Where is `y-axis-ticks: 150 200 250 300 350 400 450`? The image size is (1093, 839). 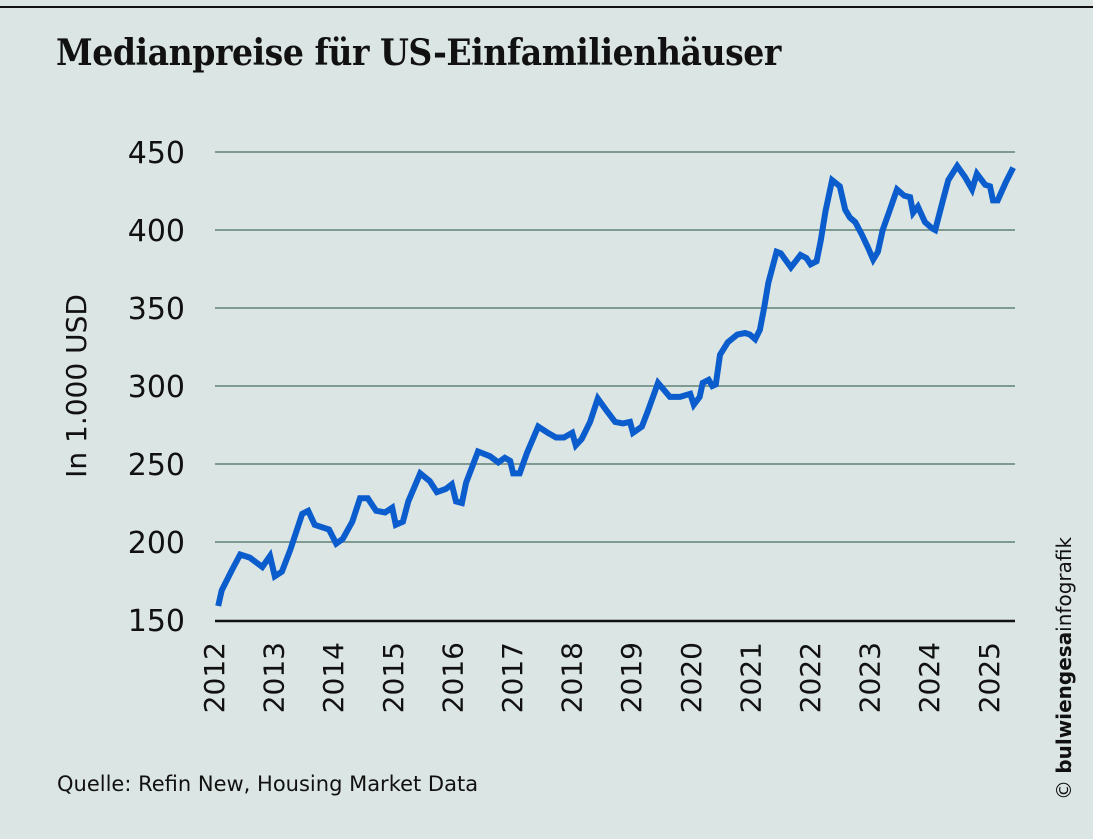 y-axis-ticks: 150 200 250 300 350 400 450 is located at coordinates (156, 387).